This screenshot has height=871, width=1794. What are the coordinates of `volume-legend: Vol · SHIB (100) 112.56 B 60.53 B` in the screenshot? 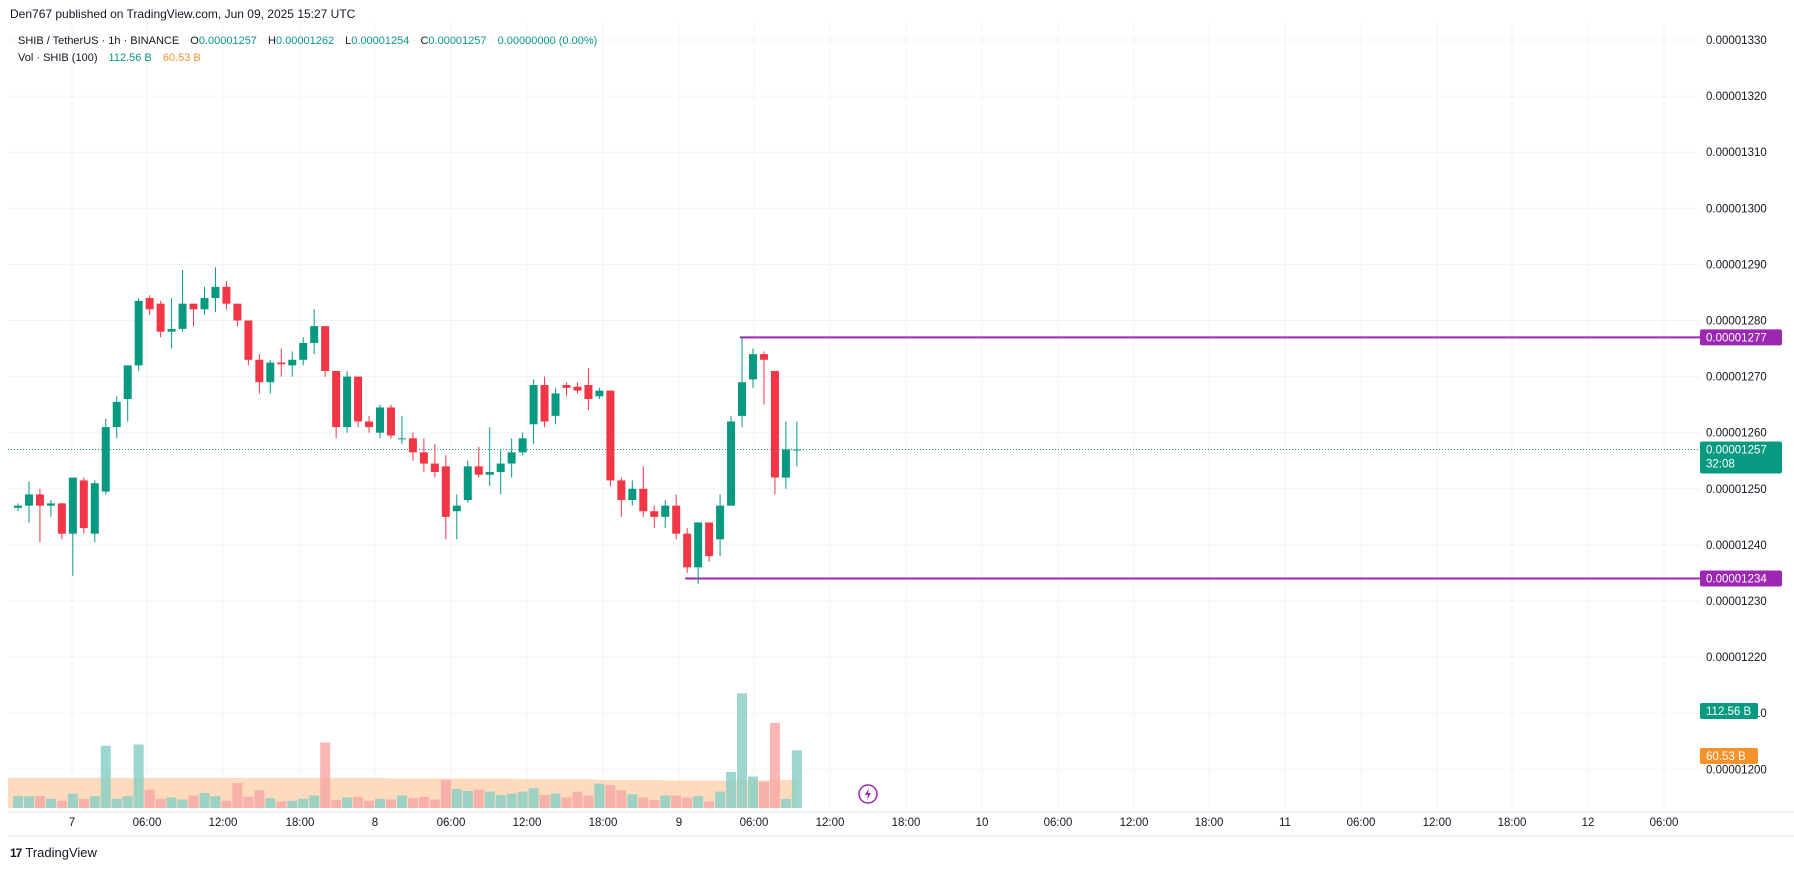 It's located at (109, 58).